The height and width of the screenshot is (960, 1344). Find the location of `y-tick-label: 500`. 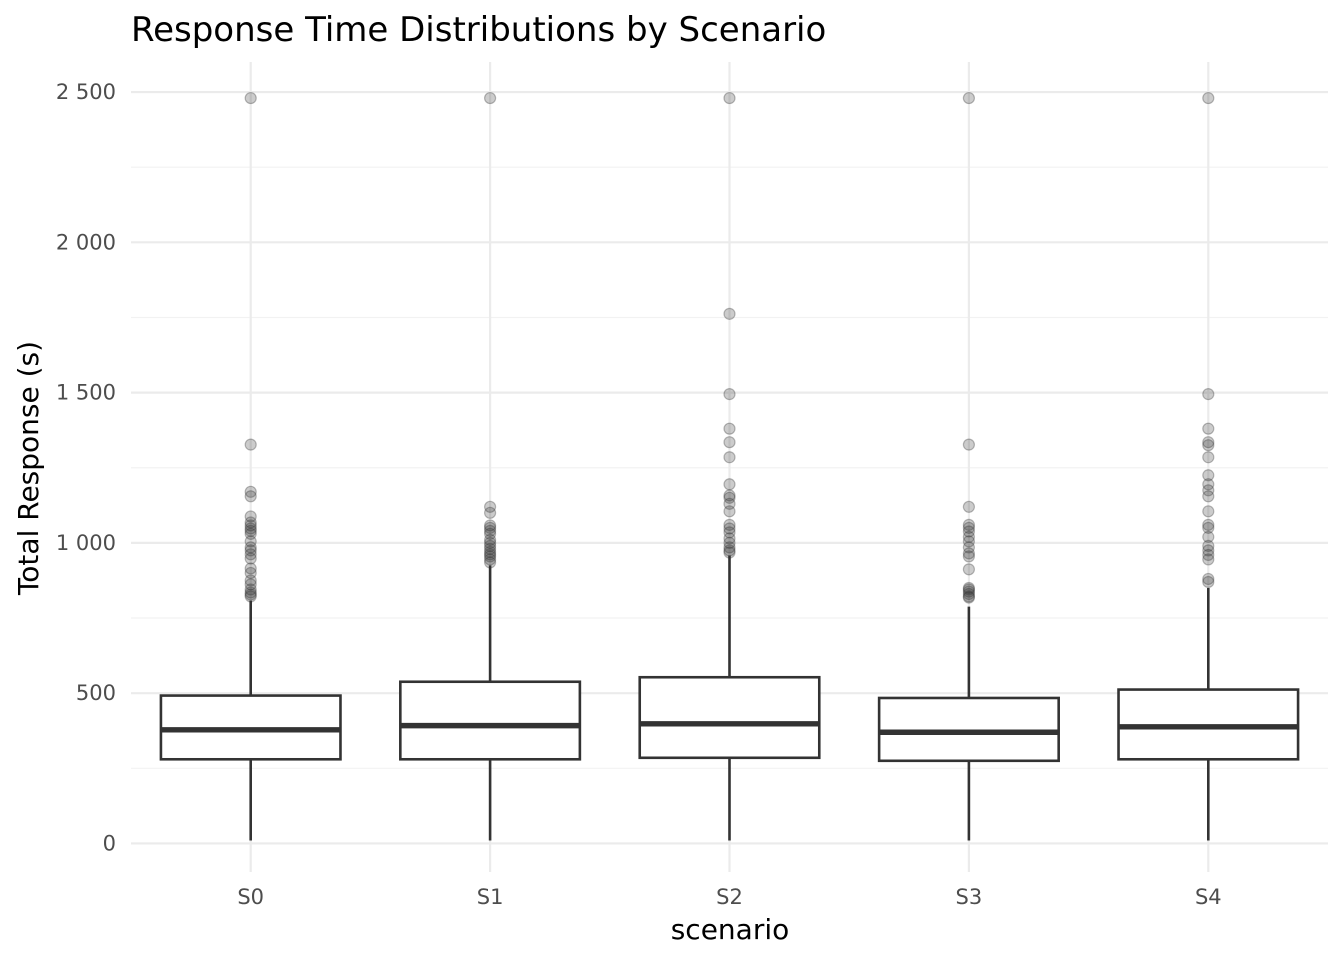

y-tick-label: 500 is located at coordinates (96, 693).